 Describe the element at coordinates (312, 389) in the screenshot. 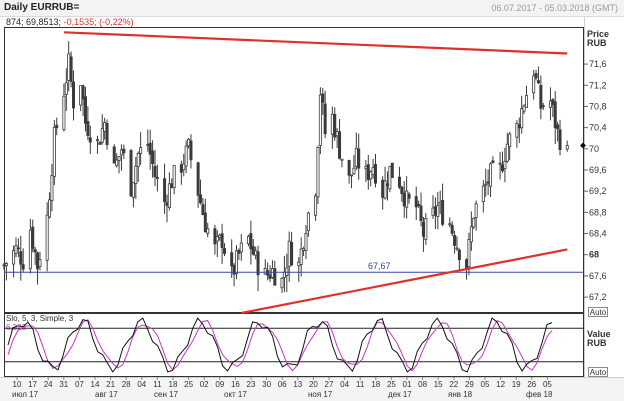

I see `x-axis` at that location.